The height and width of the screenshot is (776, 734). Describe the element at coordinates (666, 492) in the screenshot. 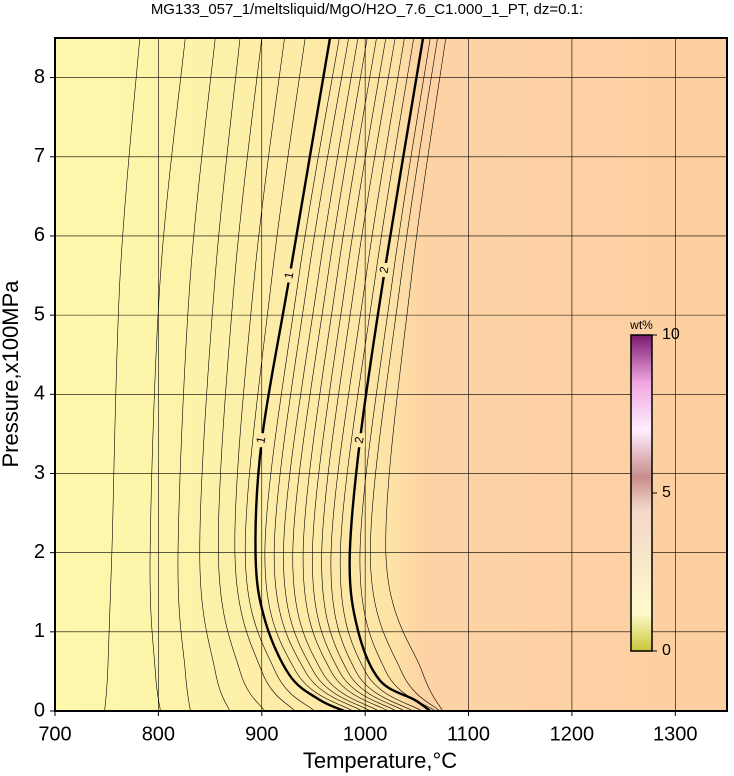

I see `colorbar-tick-label: 5` at that location.